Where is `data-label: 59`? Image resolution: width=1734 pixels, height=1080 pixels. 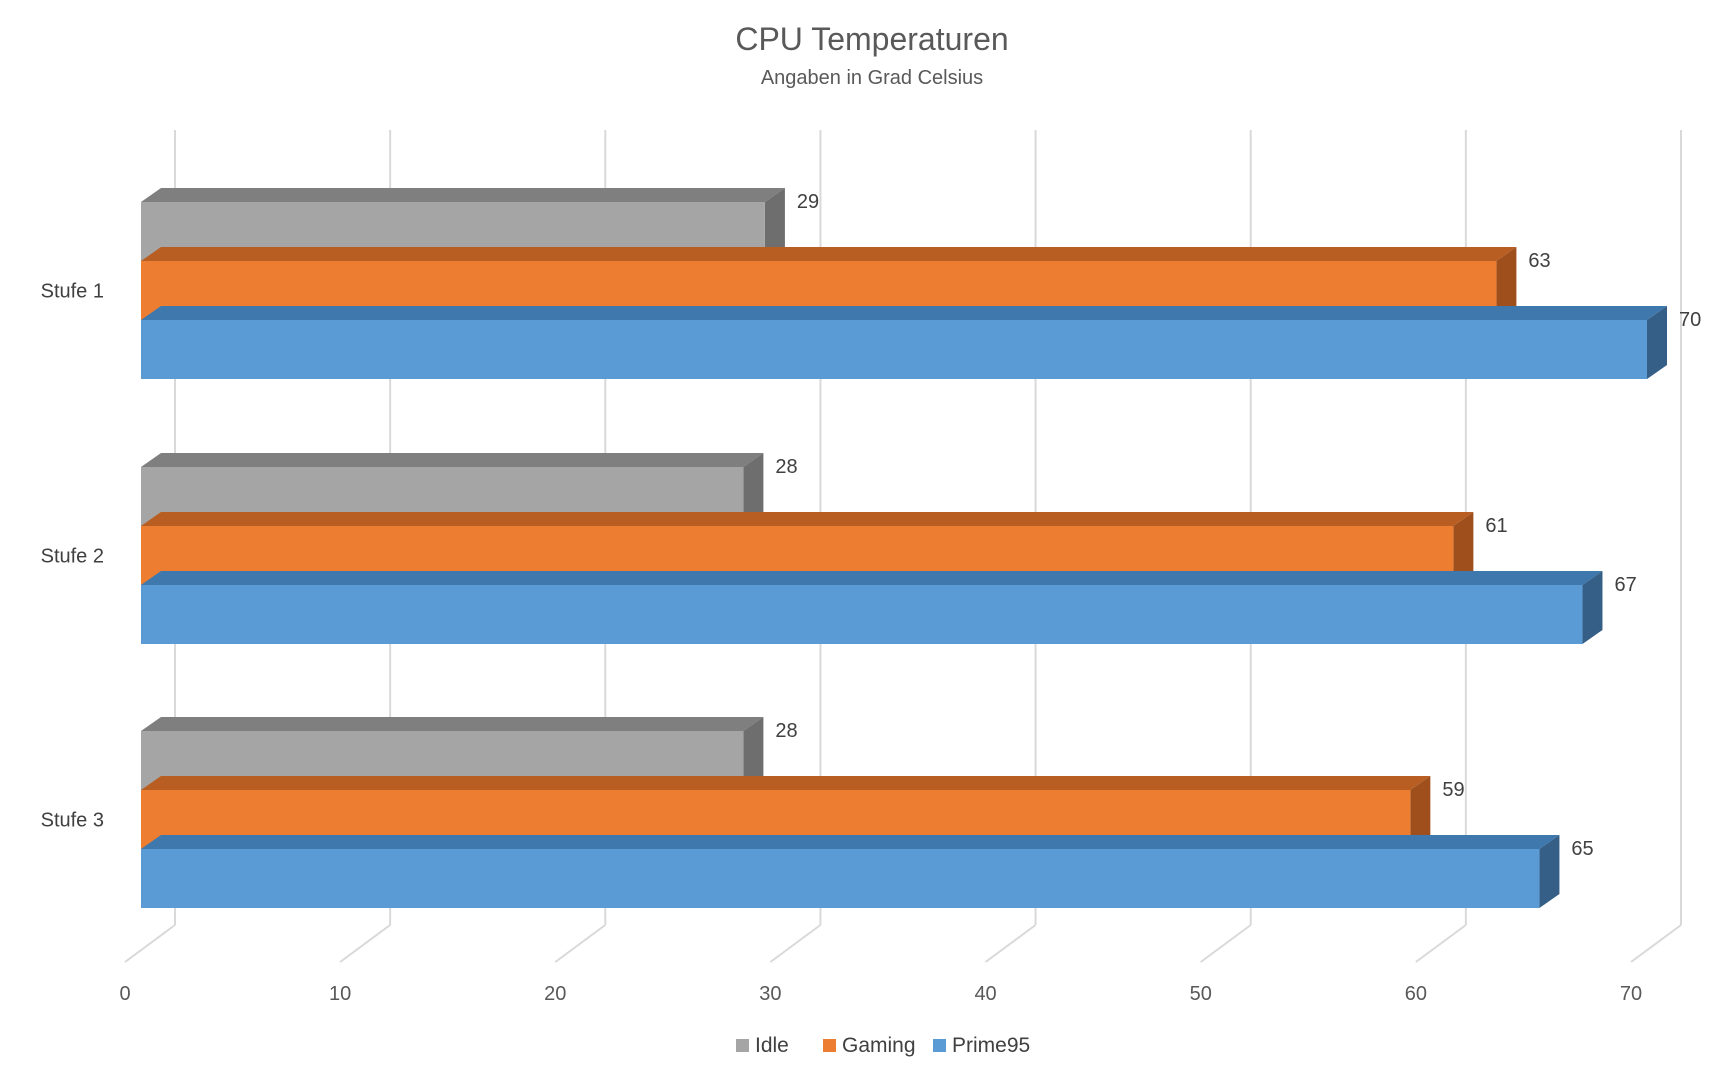 data-label: 59 is located at coordinates (1453, 790).